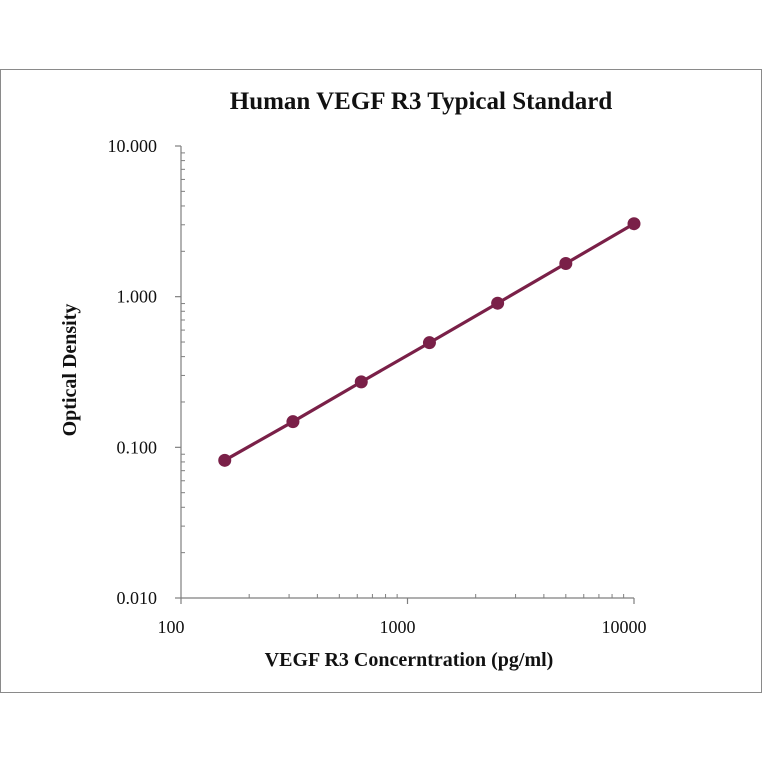 Image resolution: width=764 pixels, height=764 pixels. I want to click on x-tick-label: 100, so click(171, 627).